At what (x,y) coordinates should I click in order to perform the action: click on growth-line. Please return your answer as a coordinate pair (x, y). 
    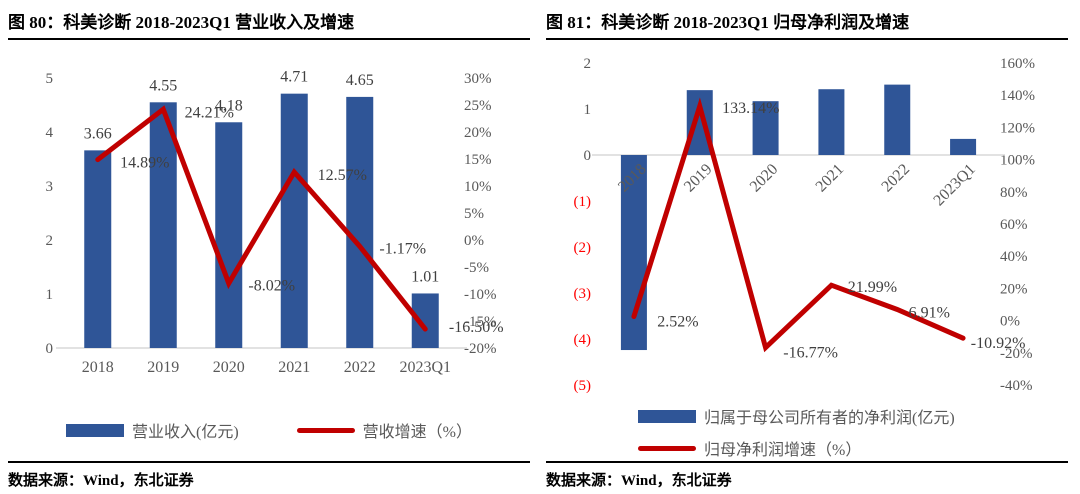
    Looking at the image, I should click on (261, 218).